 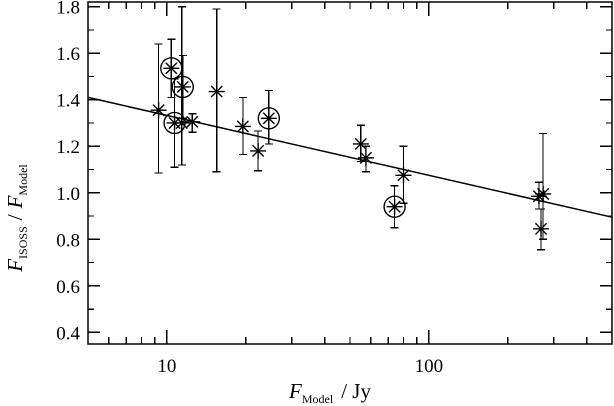 I want to click on x-axis-title: FModel / Jy, so click(x=329, y=392).